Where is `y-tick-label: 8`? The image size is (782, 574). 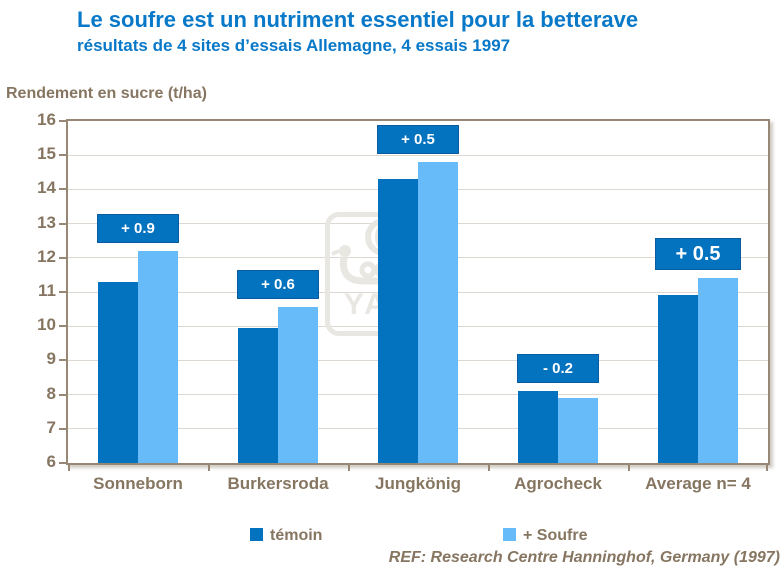
y-tick-label: 8 is located at coordinates (51, 393).